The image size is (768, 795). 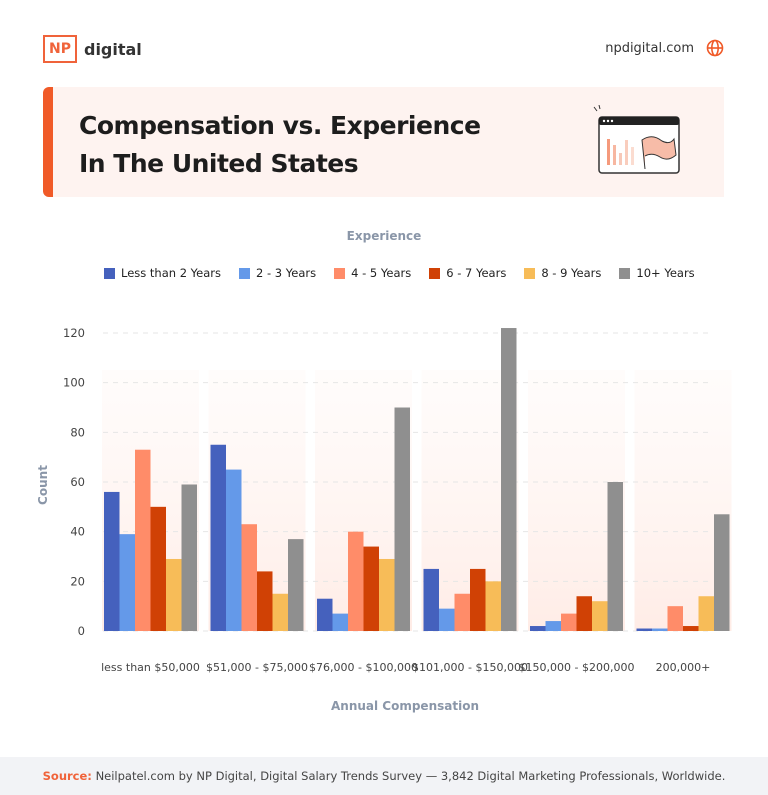 I want to click on legend-item: Less than 2 Years, so click(x=162, y=273).